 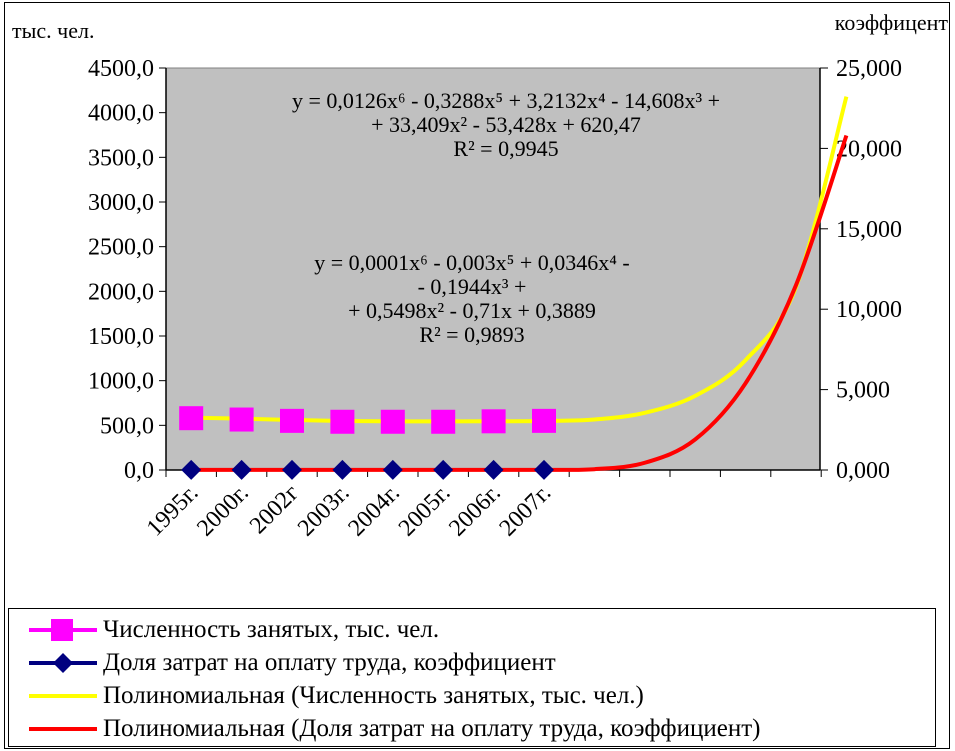 I want to click on category-label: 2003г., so click(x=324, y=511).